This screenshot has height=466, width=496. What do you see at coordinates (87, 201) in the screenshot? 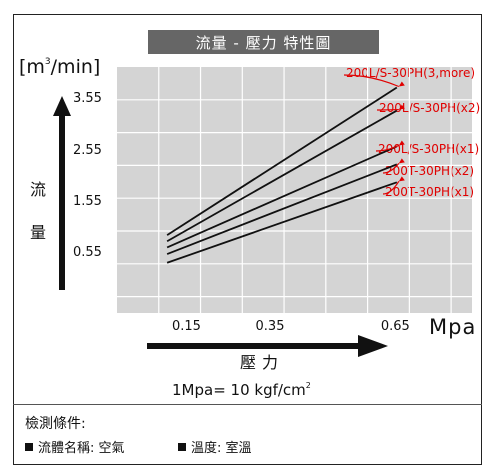
I see `y-tick-label: 1.55` at bounding box center [87, 201].